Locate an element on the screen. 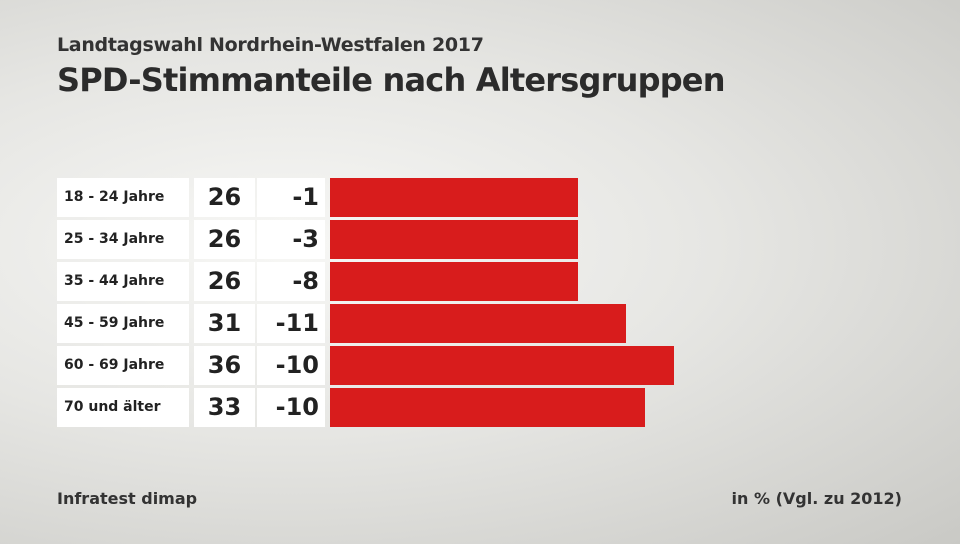 The image size is (960, 544). chart-row: 25 - 34 Jahre 26 -3 is located at coordinates (407, 239).